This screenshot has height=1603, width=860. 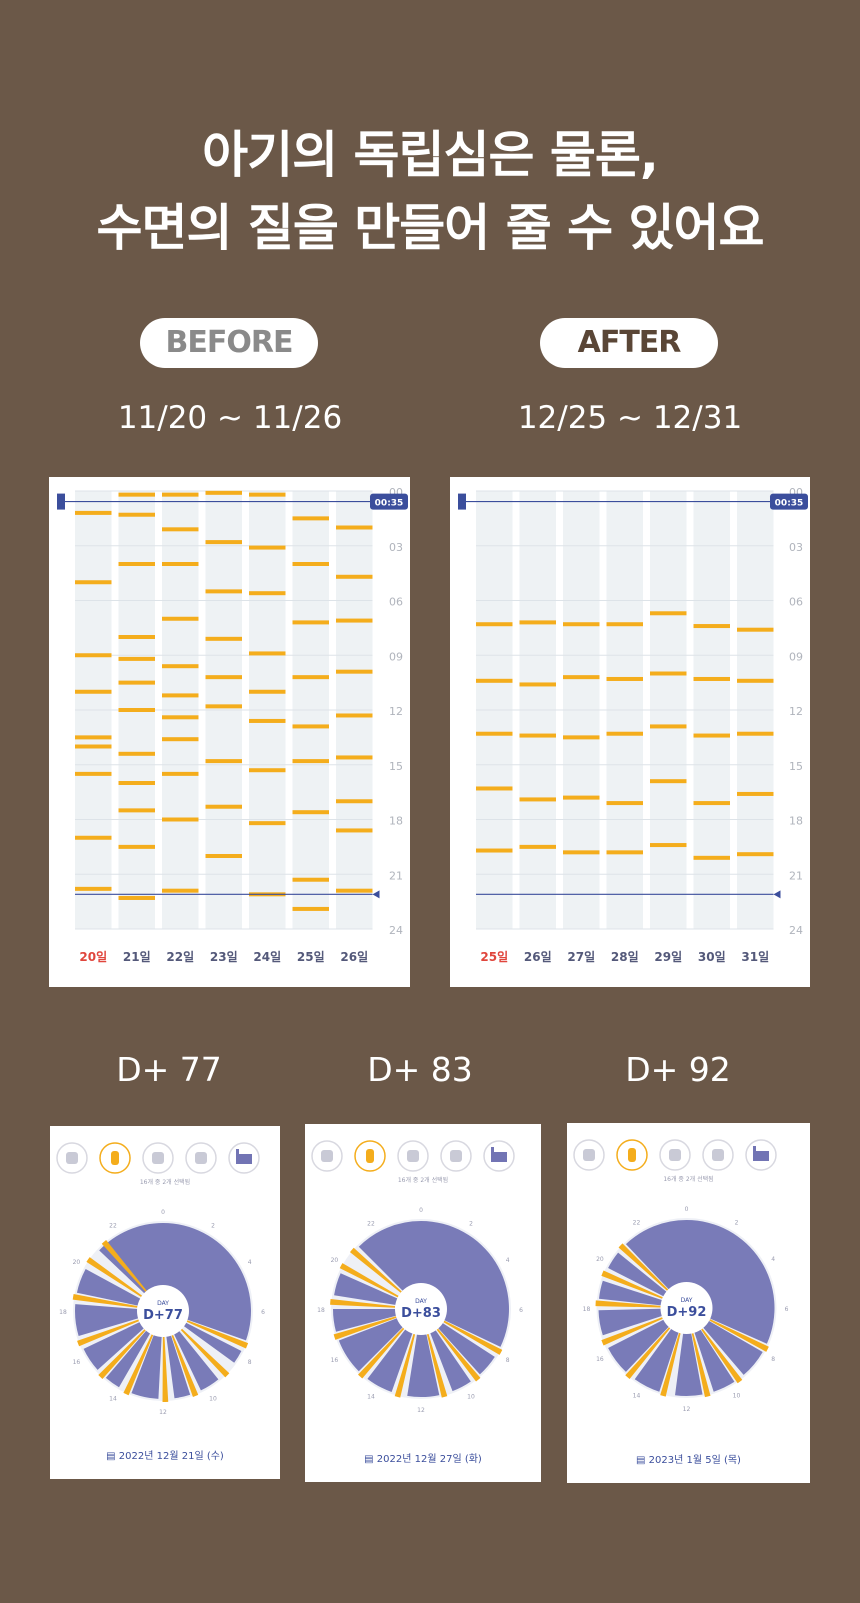 What do you see at coordinates (335, 1260) in the screenshot?
I see `clock-hour-label: 20` at bounding box center [335, 1260].